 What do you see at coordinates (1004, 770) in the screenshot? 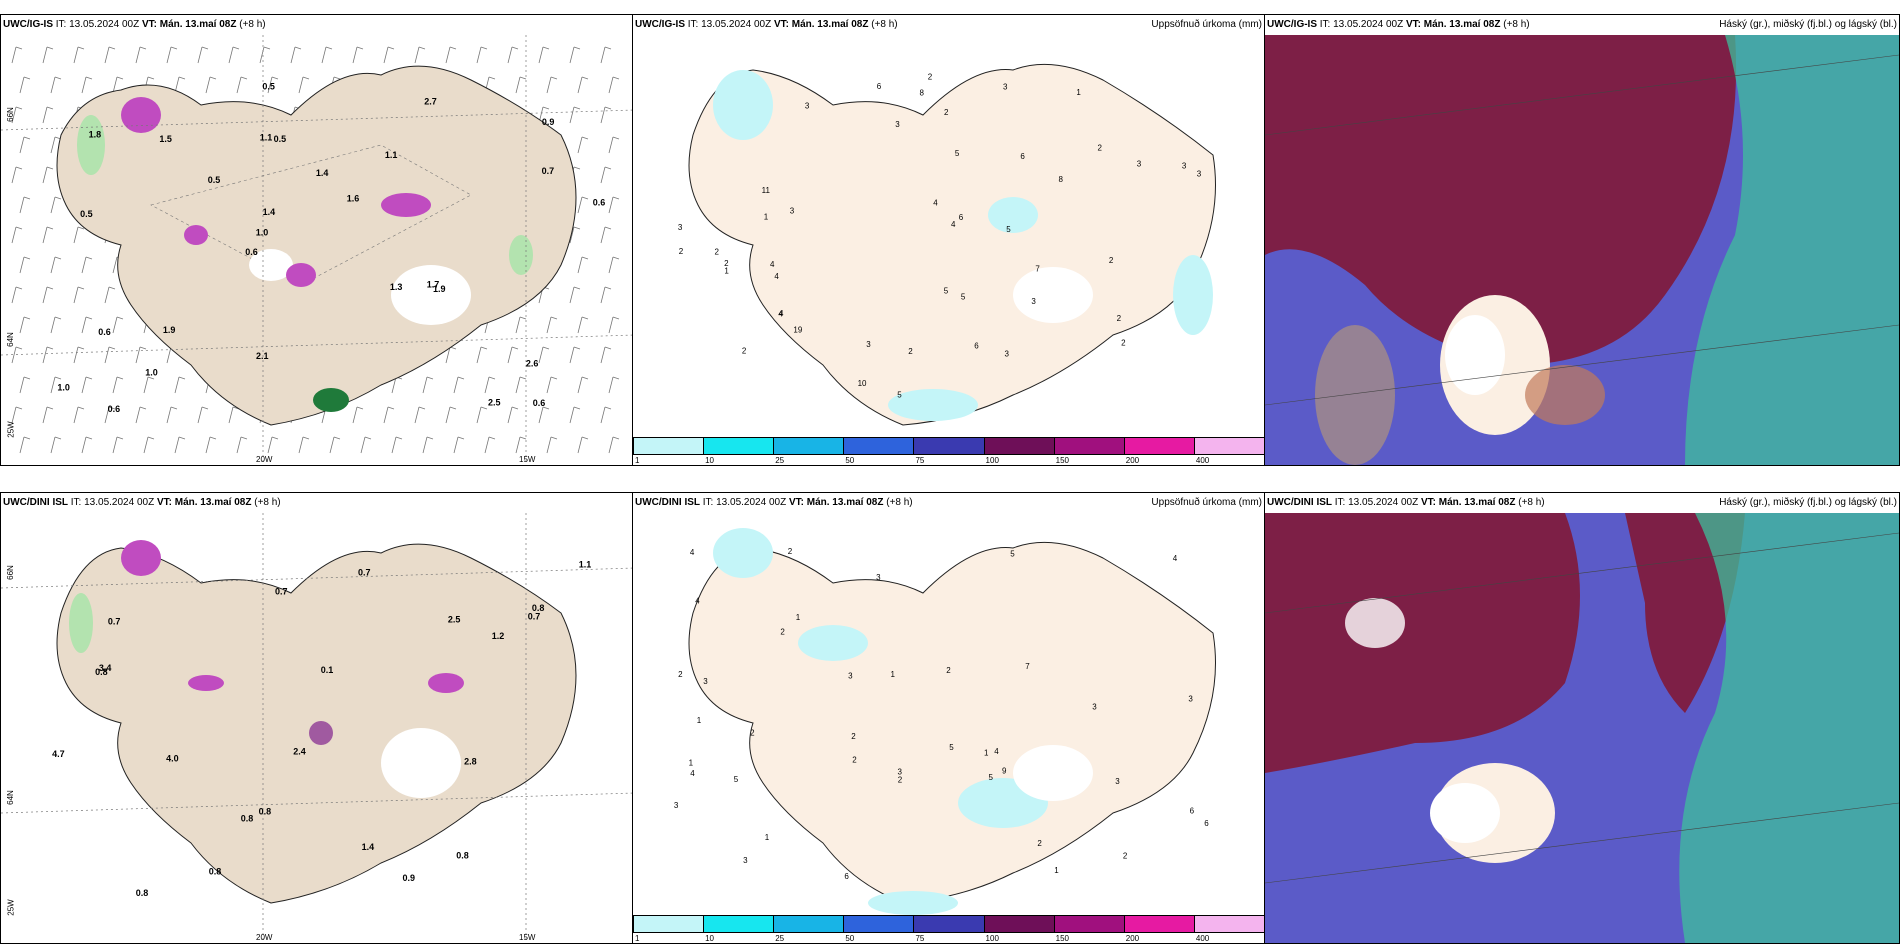
I see `precip-value-label: 9` at bounding box center [1004, 770].